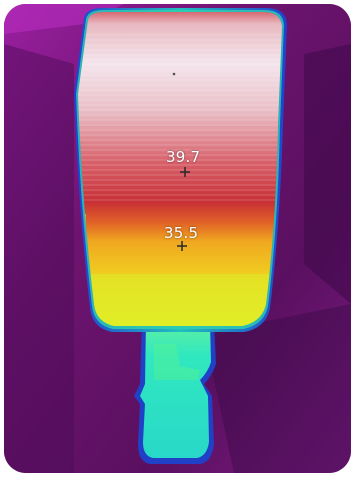 This screenshot has height=477, width=355. I want to click on measurement-cross-upper, so click(185, 172).